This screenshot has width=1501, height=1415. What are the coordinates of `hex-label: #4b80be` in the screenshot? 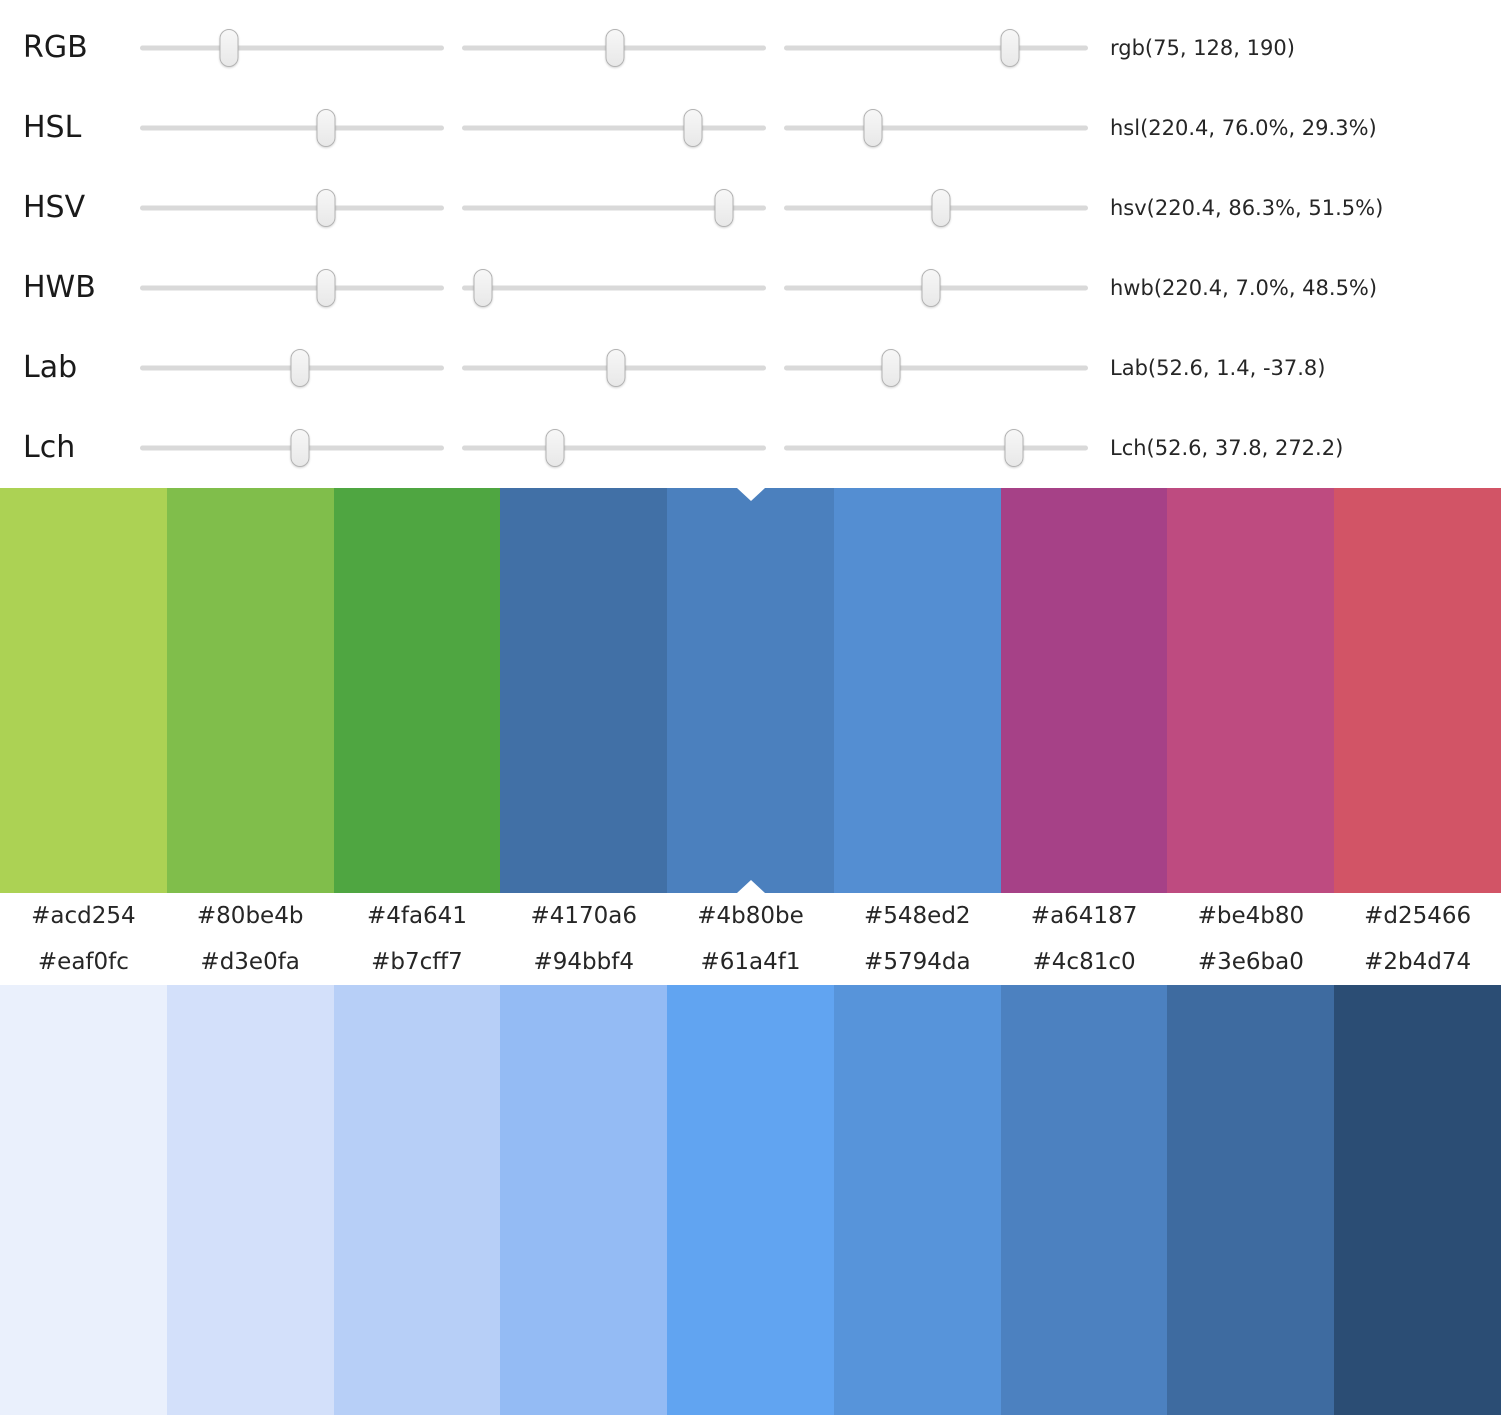 It's located at (750, 916).